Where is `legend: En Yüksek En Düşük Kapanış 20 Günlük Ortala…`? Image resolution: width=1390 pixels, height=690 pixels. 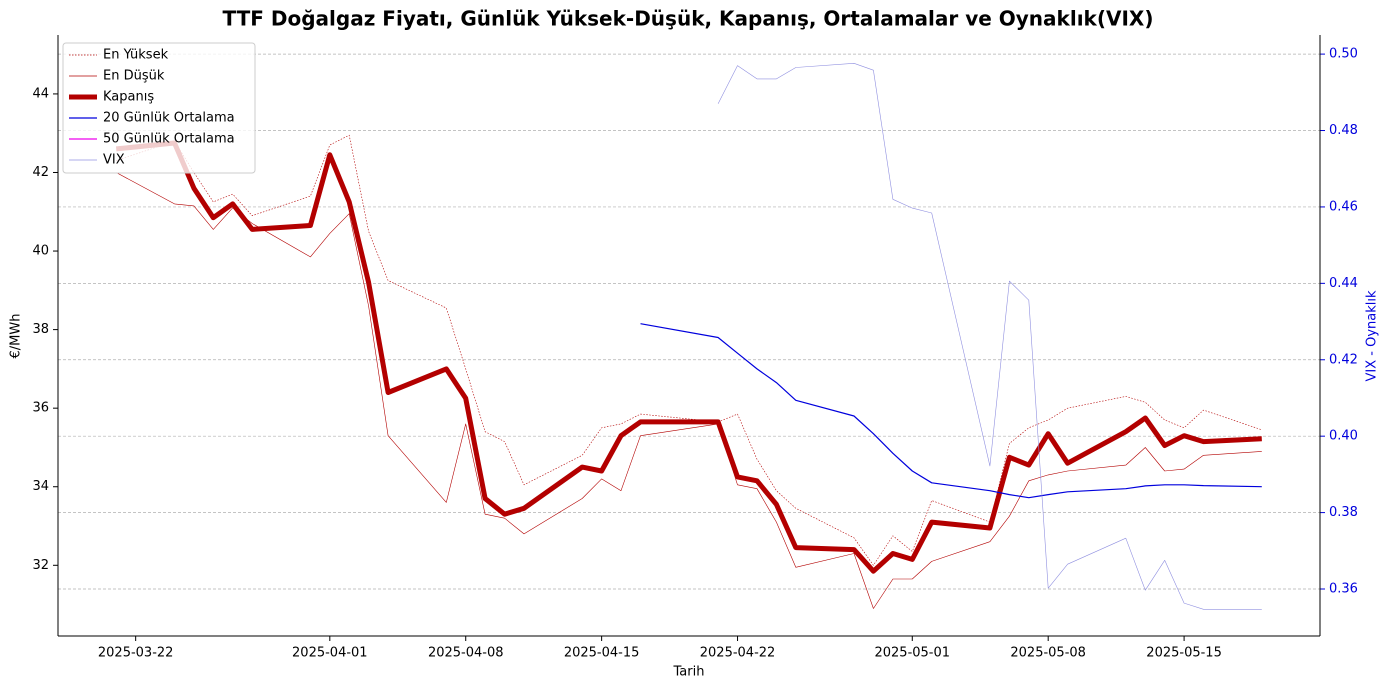
legend: En Yüksek En Düşük Kapanış 20 Günlük Ortala… is located at coordinates (159, 108).